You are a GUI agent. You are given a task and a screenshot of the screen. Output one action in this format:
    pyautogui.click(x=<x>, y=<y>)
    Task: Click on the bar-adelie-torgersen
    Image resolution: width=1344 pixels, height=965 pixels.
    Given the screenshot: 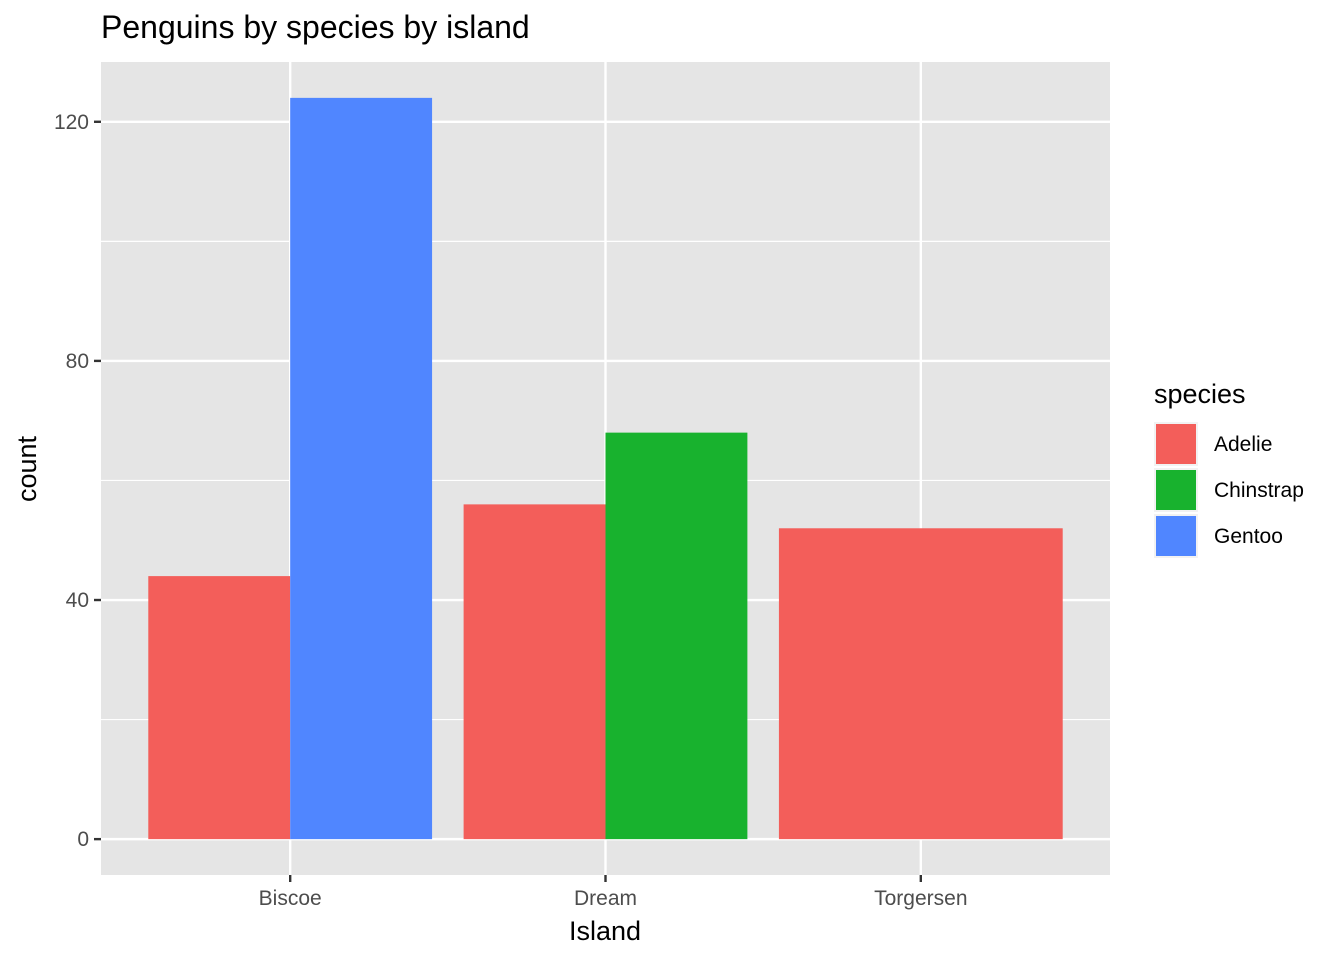 What is the action you would take?
    pyautogui.click(x=920, y=684)
    